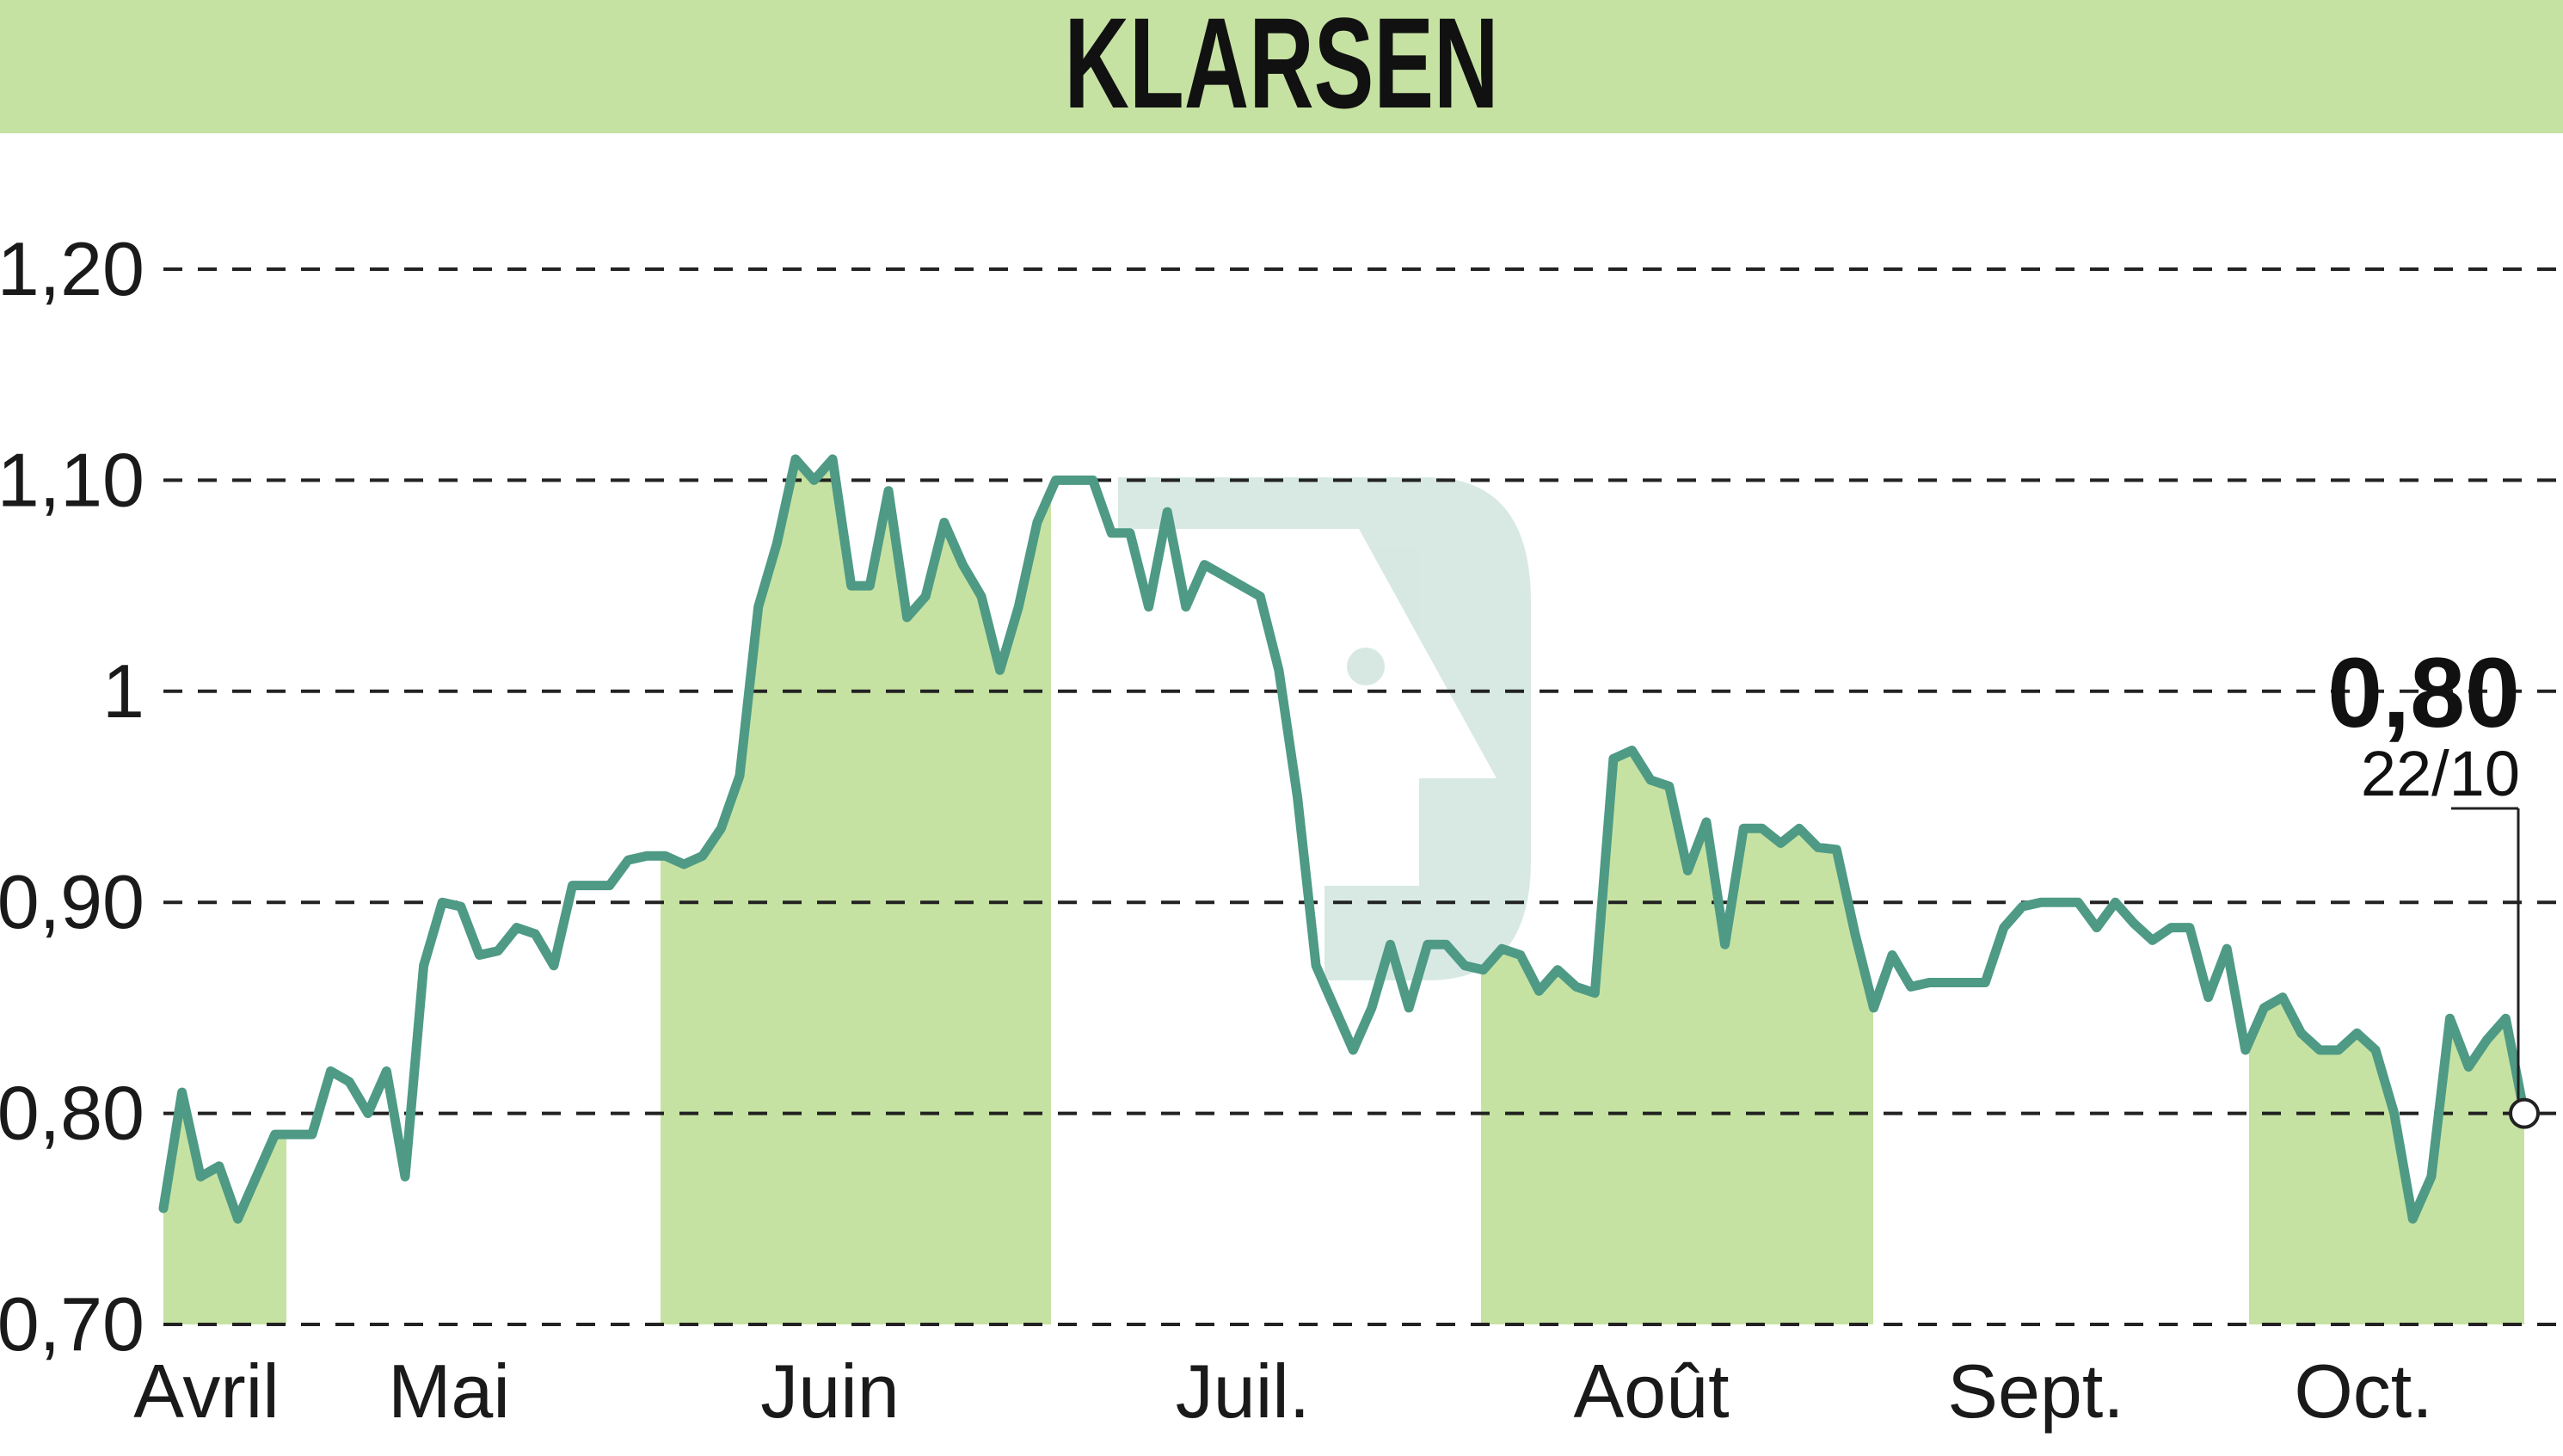  Describe the element at coordinates (72, 1324) in the screenshot. I see `y-tick-label: 0,70` at that location.